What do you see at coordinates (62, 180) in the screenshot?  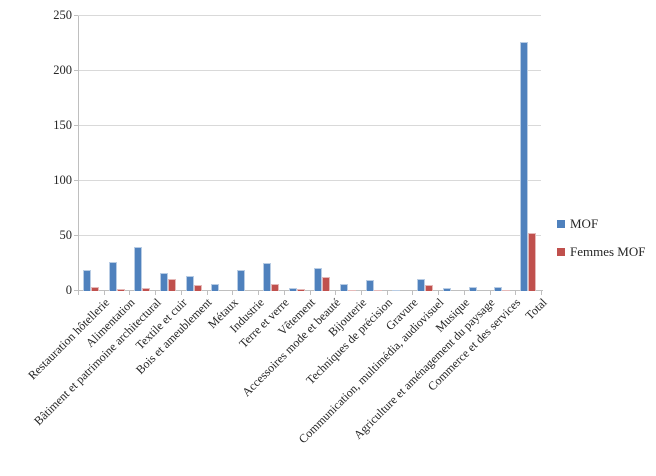 I see `y-axis-label: 100` at bounding box center [62, 180].